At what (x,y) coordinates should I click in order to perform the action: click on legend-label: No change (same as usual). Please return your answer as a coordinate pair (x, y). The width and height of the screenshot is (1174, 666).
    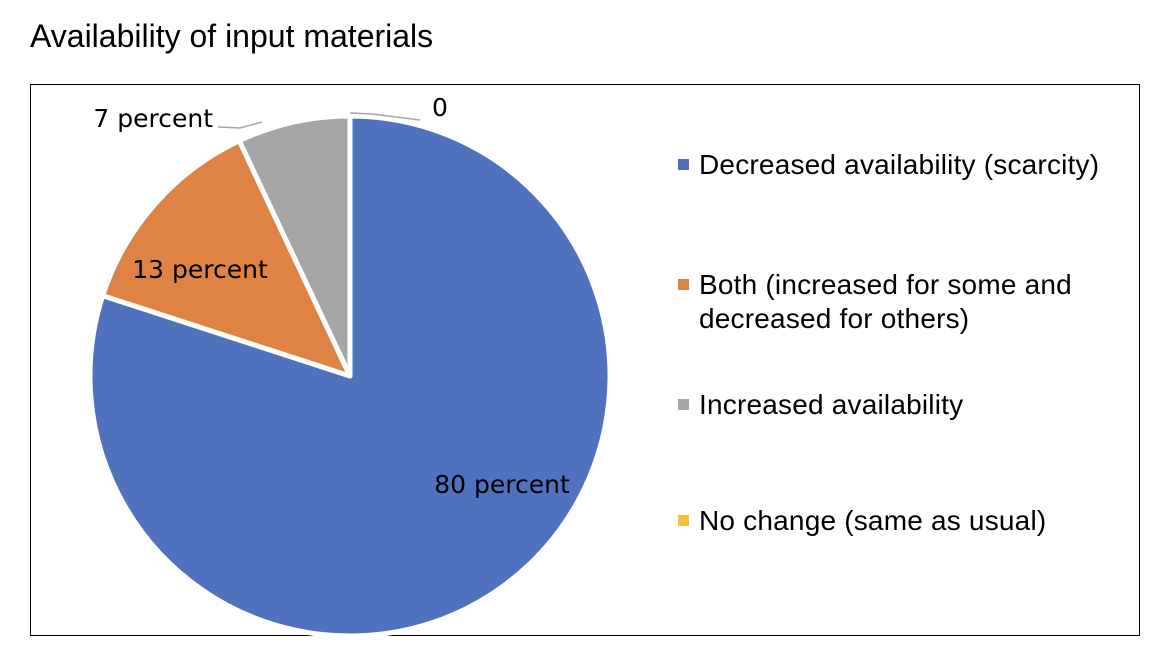
    Looking at the image, I should click on (873, 520).